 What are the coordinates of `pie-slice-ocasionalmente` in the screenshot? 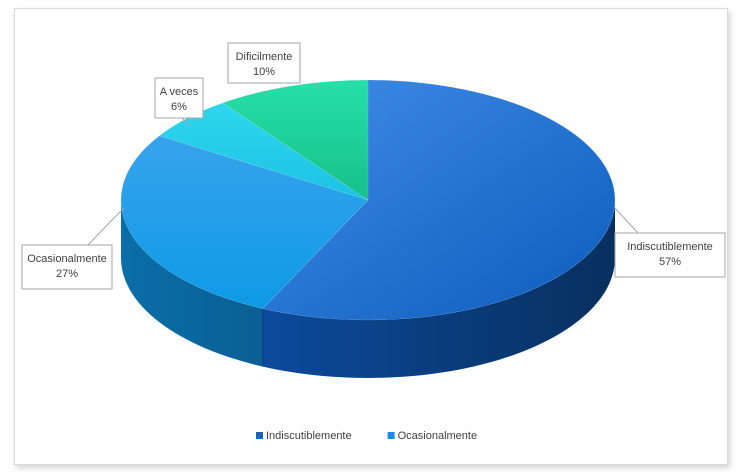 It's located at (244, 222).